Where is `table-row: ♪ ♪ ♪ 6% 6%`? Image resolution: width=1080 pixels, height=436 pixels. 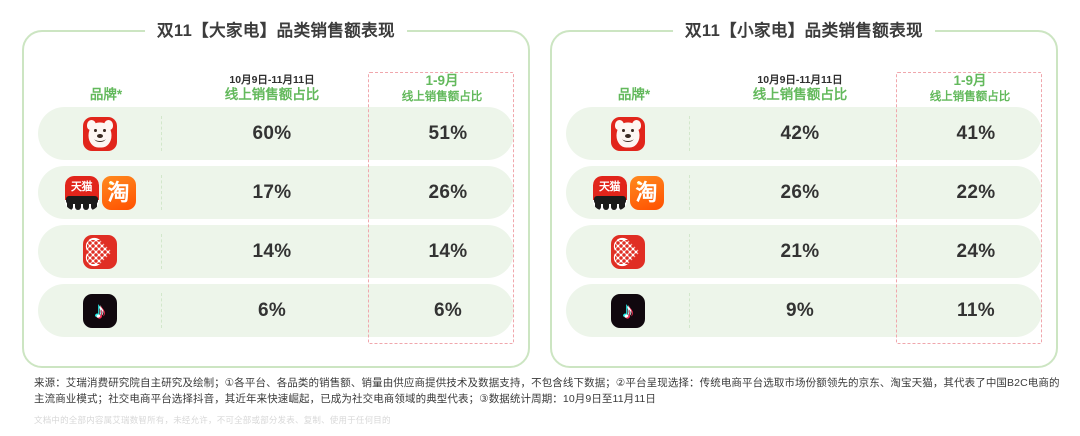
table-row: ♪ ♪ ♪ 6% 6% is located at coordinates (276, 310).